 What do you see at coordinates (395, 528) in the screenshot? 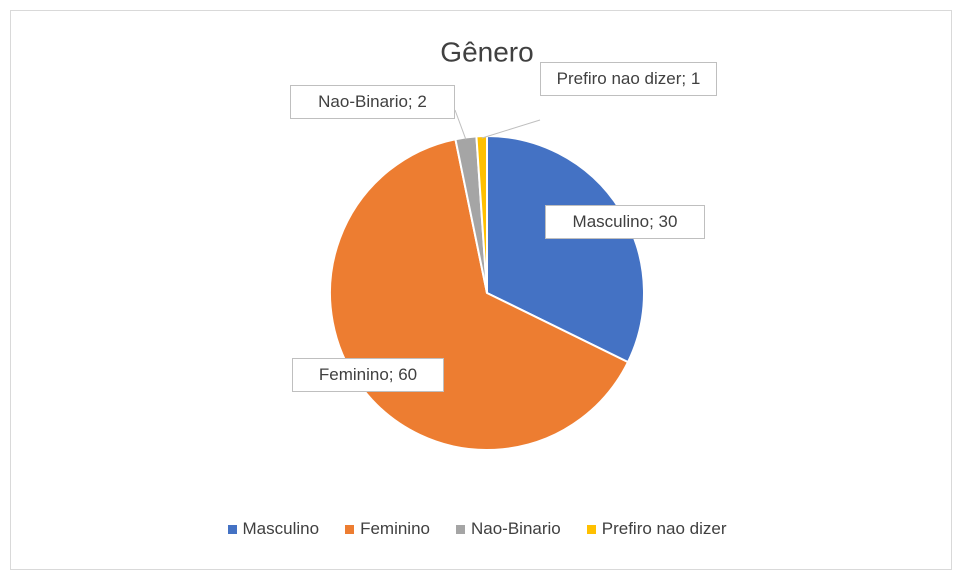
I see `legend-label: Feminino` at bounding box center [395, 528].